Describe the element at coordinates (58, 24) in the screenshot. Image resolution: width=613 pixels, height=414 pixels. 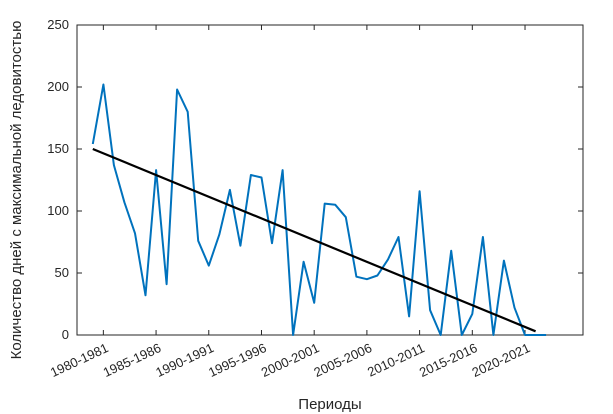
I see `y-tick-label: 250` at that location.